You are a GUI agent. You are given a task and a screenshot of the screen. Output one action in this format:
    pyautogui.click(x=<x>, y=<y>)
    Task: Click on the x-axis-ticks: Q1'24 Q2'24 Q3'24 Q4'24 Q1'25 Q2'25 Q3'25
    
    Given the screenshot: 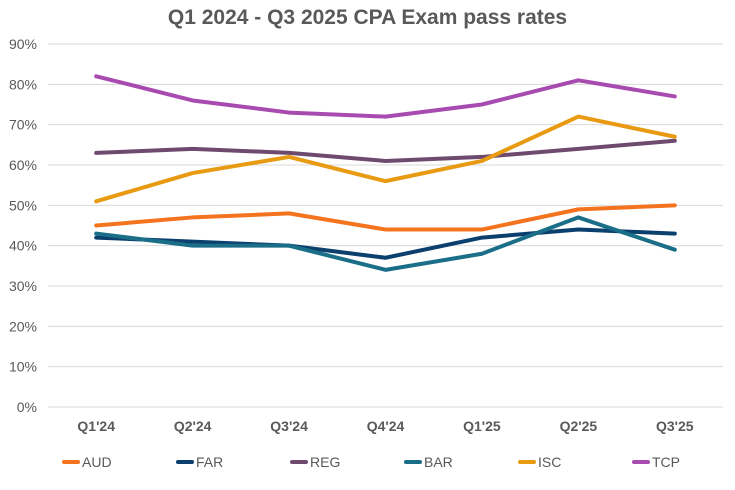 What is the action you would take?
    pyautogui.click(x=385, y=426)
    